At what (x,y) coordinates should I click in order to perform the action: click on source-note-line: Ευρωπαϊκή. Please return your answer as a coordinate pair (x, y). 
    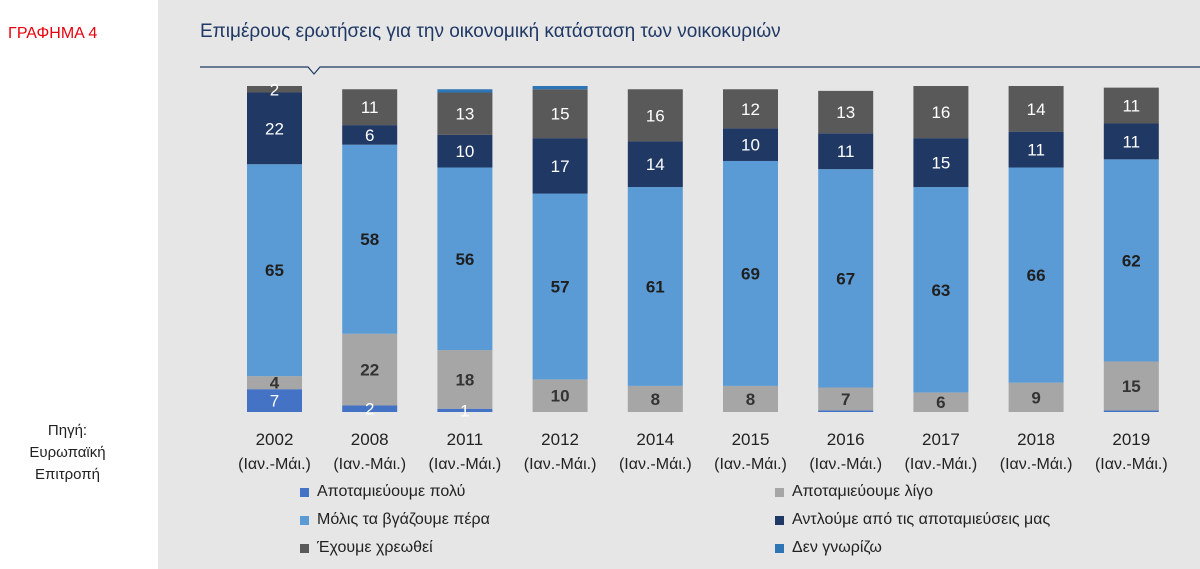
    Looking at the image, I should click on (67, 452).